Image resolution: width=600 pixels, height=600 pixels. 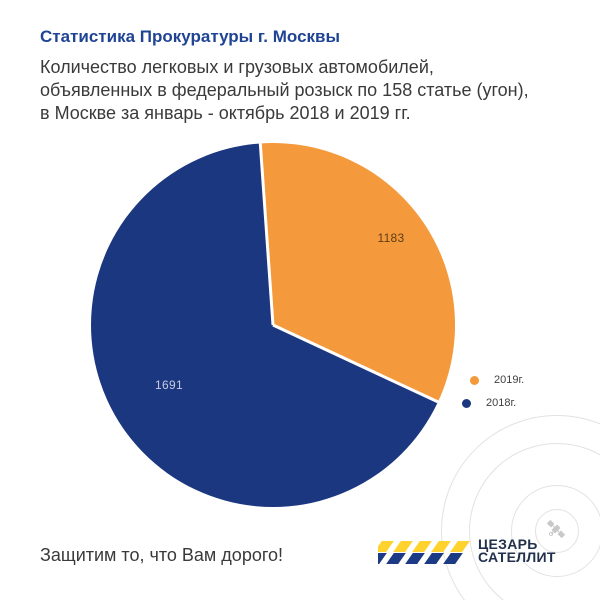 What do you see at coordinates (426, 546) in the screenshot?
I see `logo-stripes-yellow` at bounding box center [426, 546].